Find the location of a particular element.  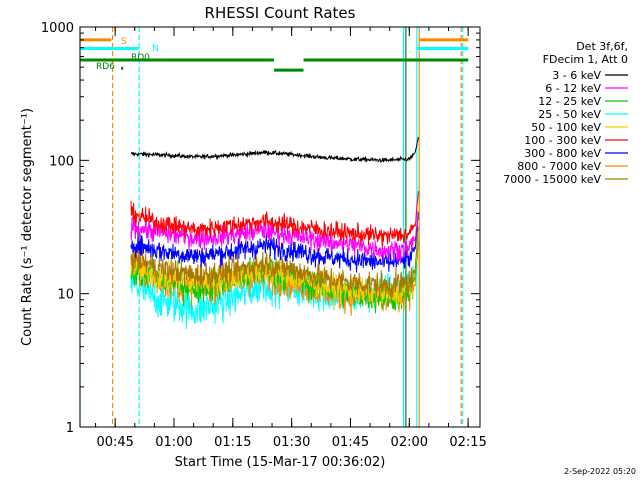

y-tick-label: 1000 is located at coordinates (57, 28).